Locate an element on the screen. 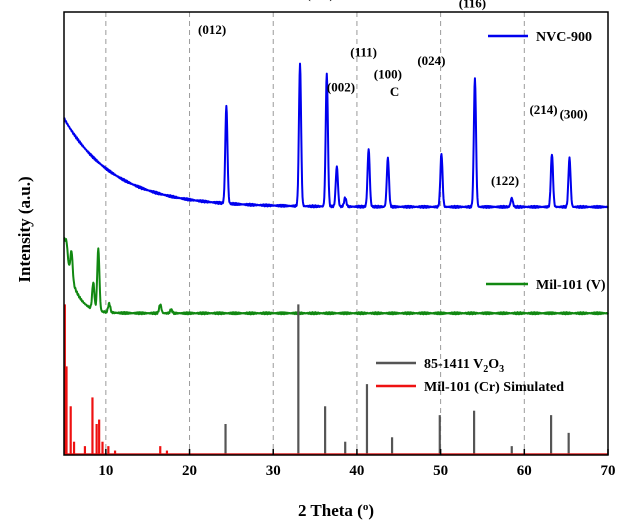 The height and width of the screenshot is (525, 618). legend-label: Mil-101 (V) is located at coordinates (571, 285).